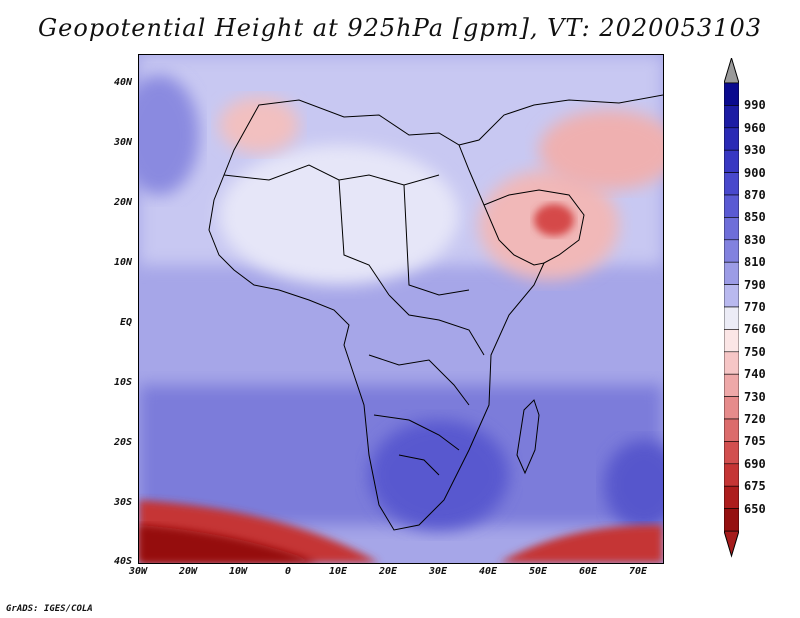 This screenshot has width=800, height=618. What do you see at coordinates (755, 239) in the screenshot?
I see `colorbar-label: 830` at bounding box center [755, 239].